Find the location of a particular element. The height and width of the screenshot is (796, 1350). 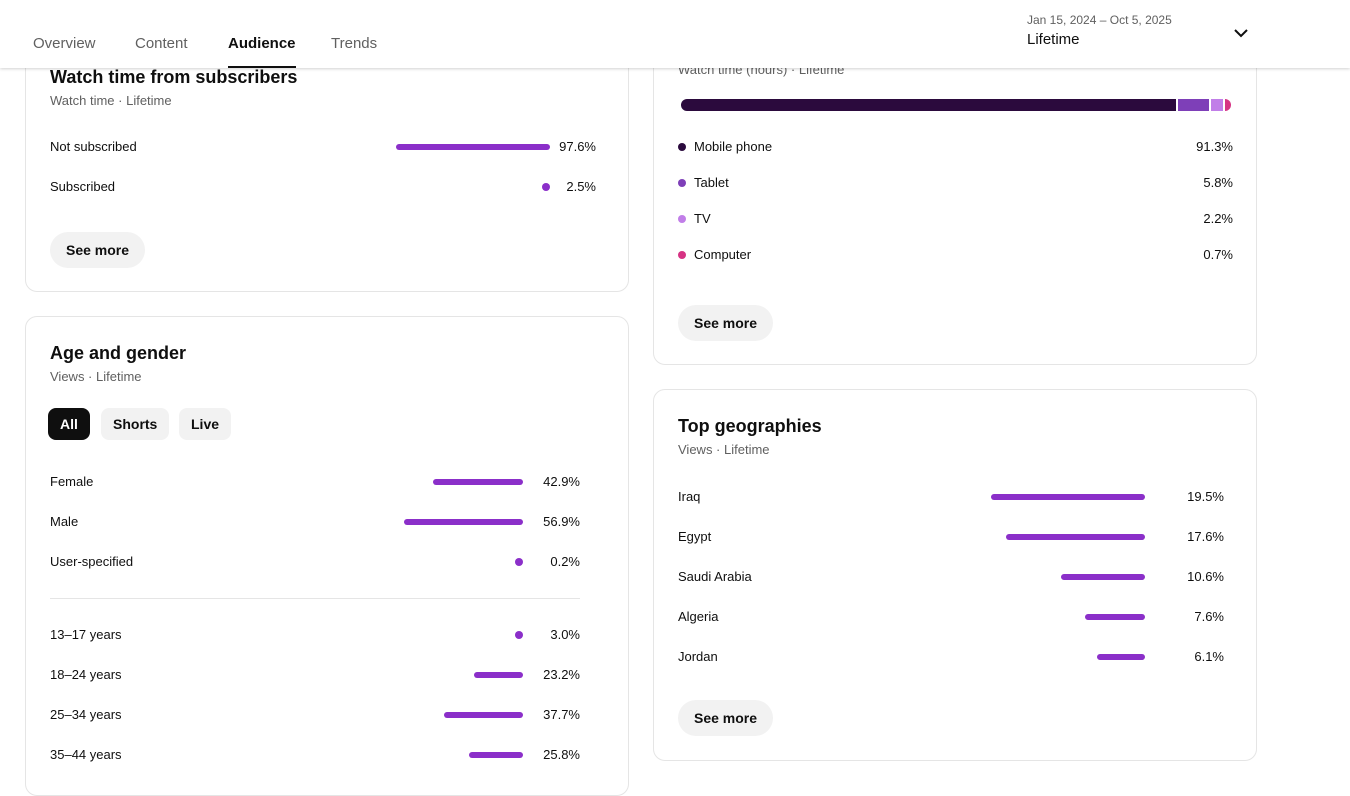

row-label: 18–24 years is located at coordinates (86, 674).